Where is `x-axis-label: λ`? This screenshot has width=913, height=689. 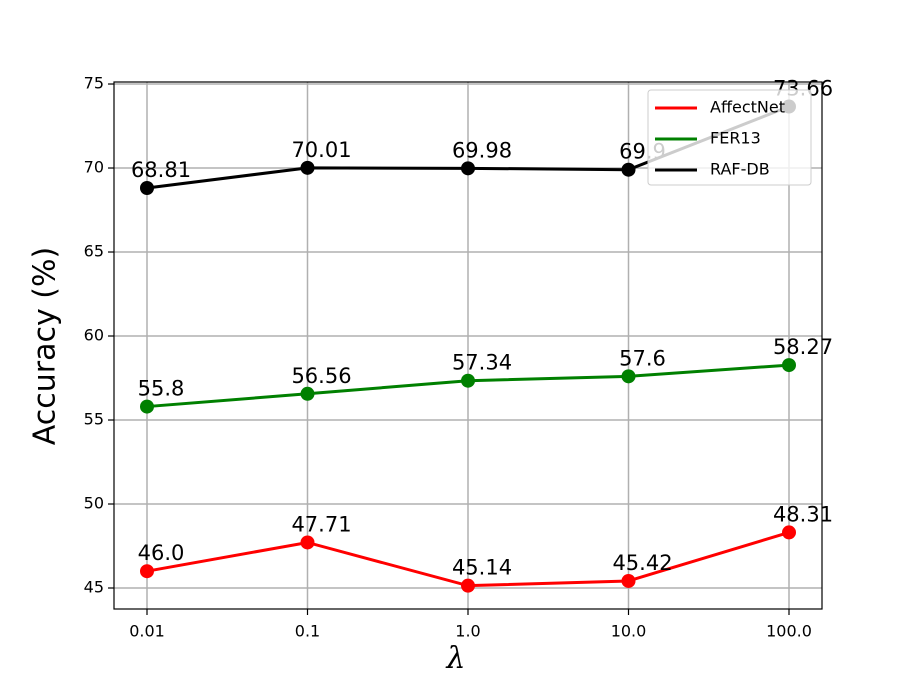
x-axis-label: λ is located at coordinates (455, 658).